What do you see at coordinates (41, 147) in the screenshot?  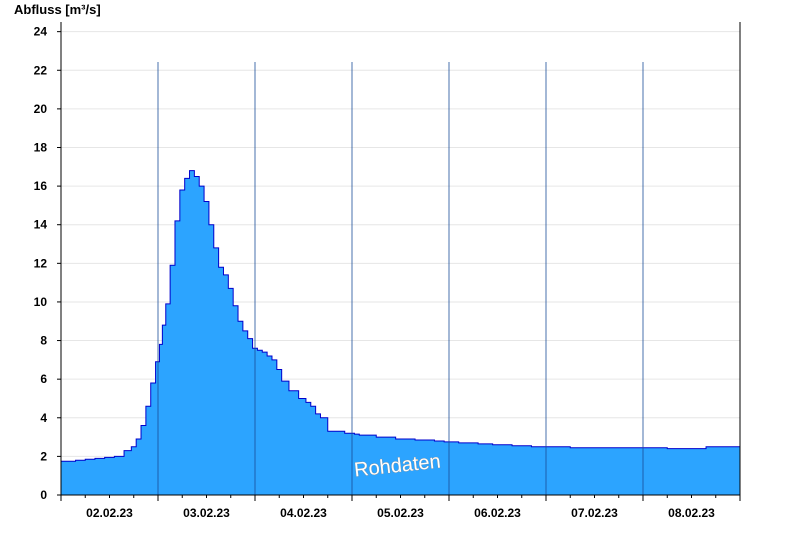 I see `y-tick-label: 18` at bounding box center [41, 147].